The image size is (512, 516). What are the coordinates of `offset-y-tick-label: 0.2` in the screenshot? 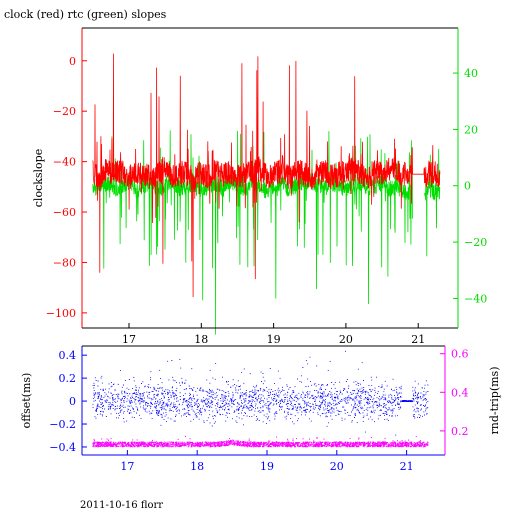 It's located at (68, 378).